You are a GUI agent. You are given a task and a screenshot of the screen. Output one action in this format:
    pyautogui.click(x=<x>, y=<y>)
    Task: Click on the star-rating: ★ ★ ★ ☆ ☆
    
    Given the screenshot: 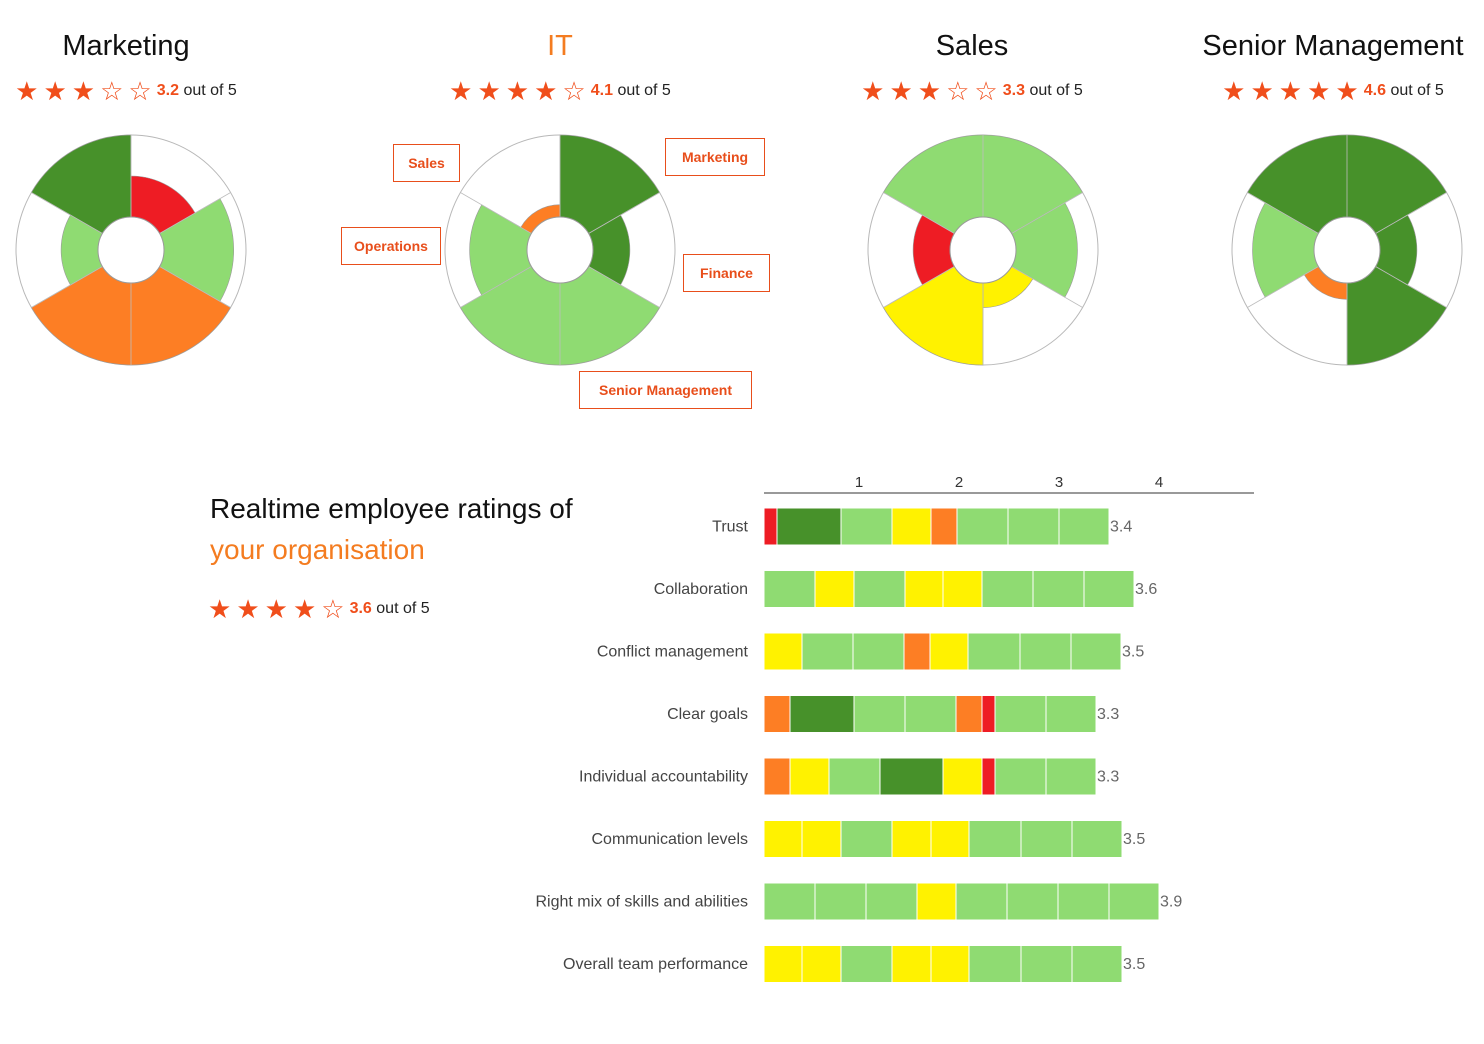 What is the action you would take?
    pyautogui.click(x=932, y=91)
    